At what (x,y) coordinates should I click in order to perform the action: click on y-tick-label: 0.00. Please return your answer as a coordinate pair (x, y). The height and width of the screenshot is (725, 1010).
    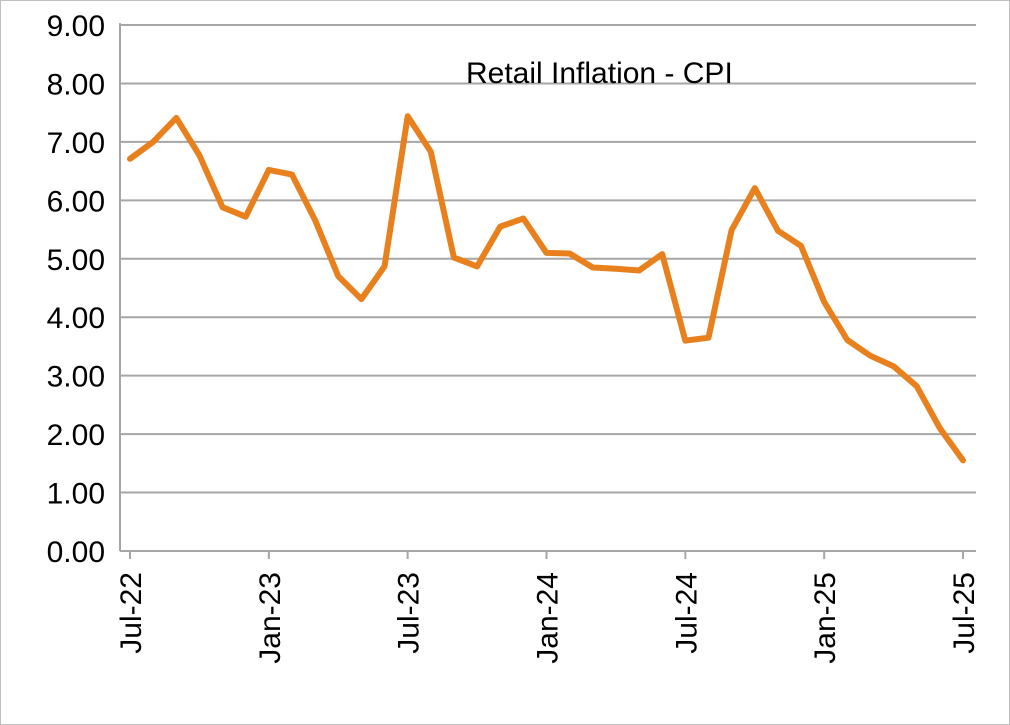
    Looking at the image, I should click on (76, 552).